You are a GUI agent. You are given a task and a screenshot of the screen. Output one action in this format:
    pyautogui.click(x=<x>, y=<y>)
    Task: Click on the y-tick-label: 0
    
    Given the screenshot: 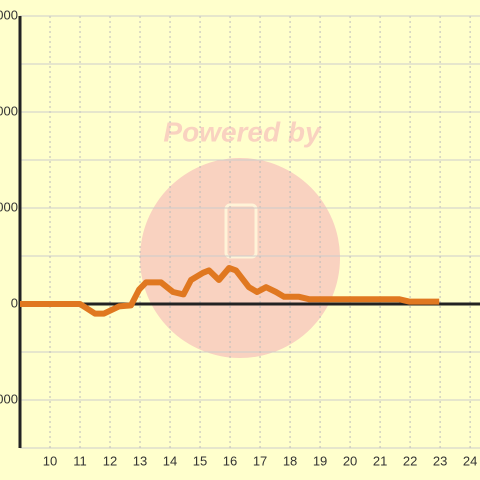 What is the action you would take?
    pyautogui.click(x=14, y=302)
    